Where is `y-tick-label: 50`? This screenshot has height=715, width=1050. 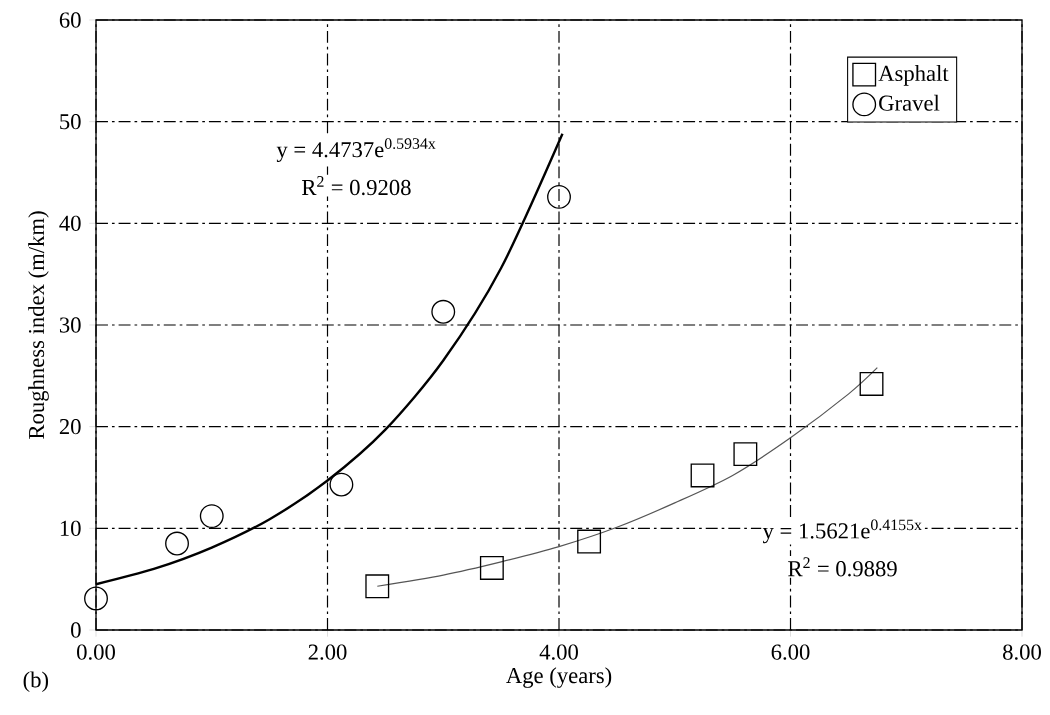 y-tick-label: 50 is located at coordinates (70, 121).